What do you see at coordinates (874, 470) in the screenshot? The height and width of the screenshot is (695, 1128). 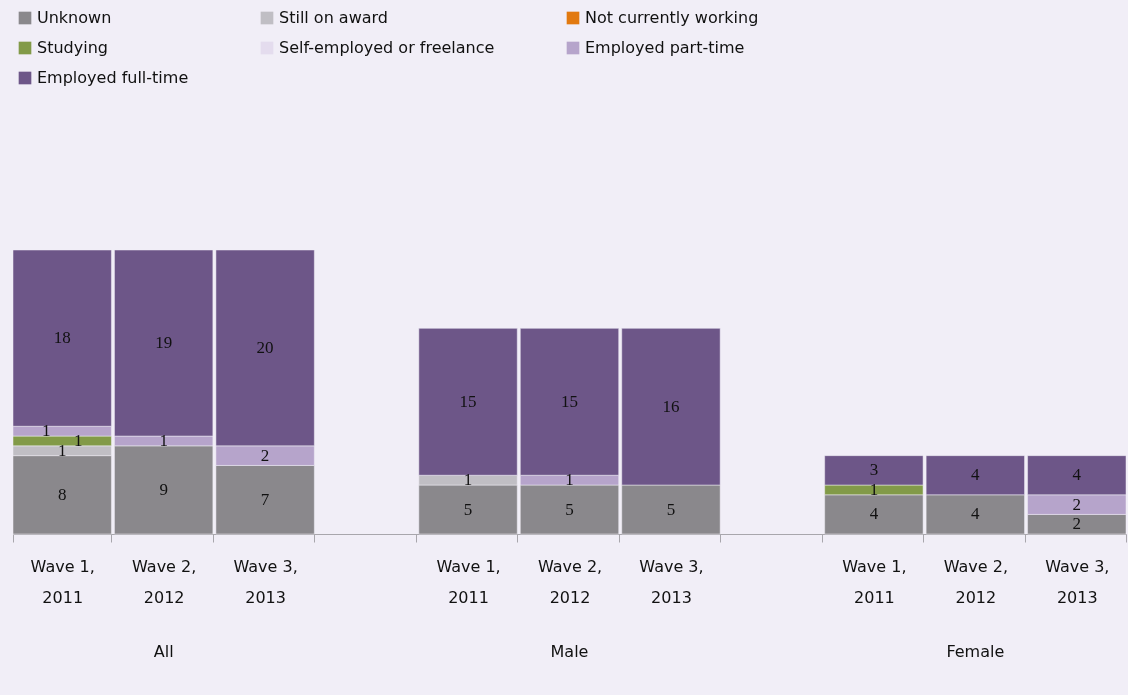 I see `data-label: 3` at bounding box center [874, 470].